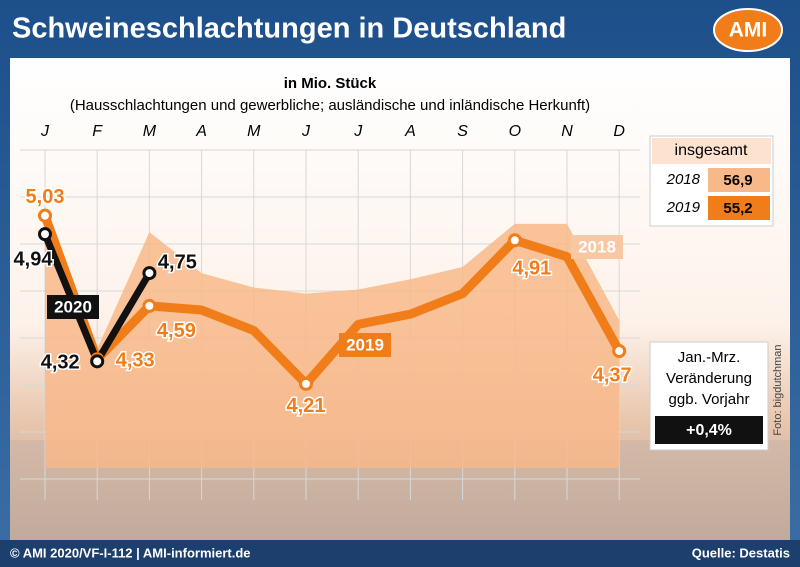  Describe the element at coordinates (741, 552) in the screenshot. I see `source: Quelle: Destatis` at that location.